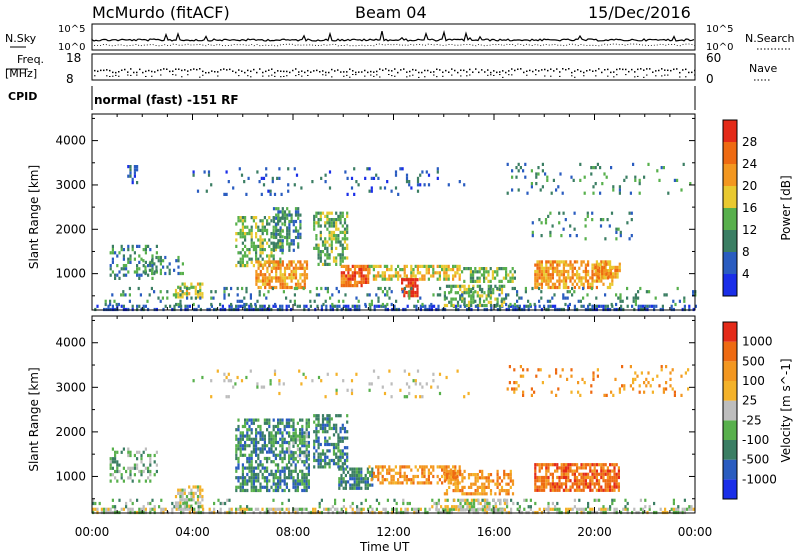 Image resolution: width=800 pixels, height=554 pixels. I want to click on colorbar-segment, so click(730, 430).